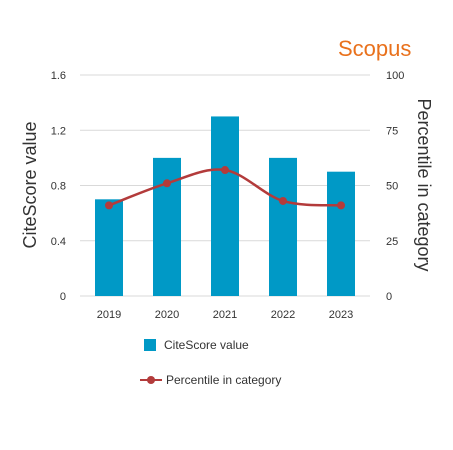 The image size is (453, 450). I want to click on x-tick-label: 2019, so click(109, 315).